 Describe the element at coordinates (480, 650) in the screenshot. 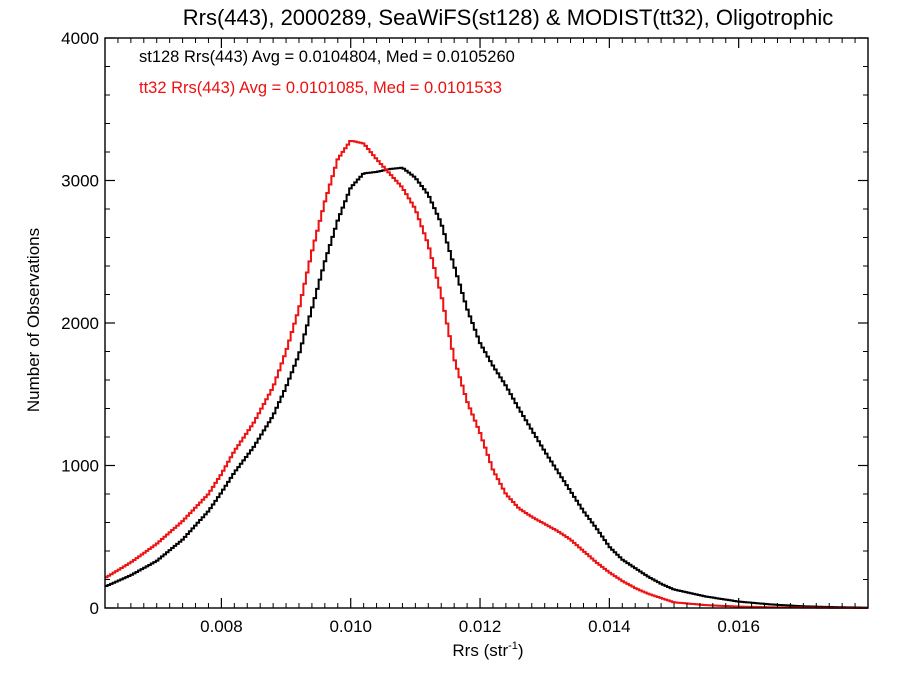

I see `x-axis-label-base: Rrs (str` at that location.